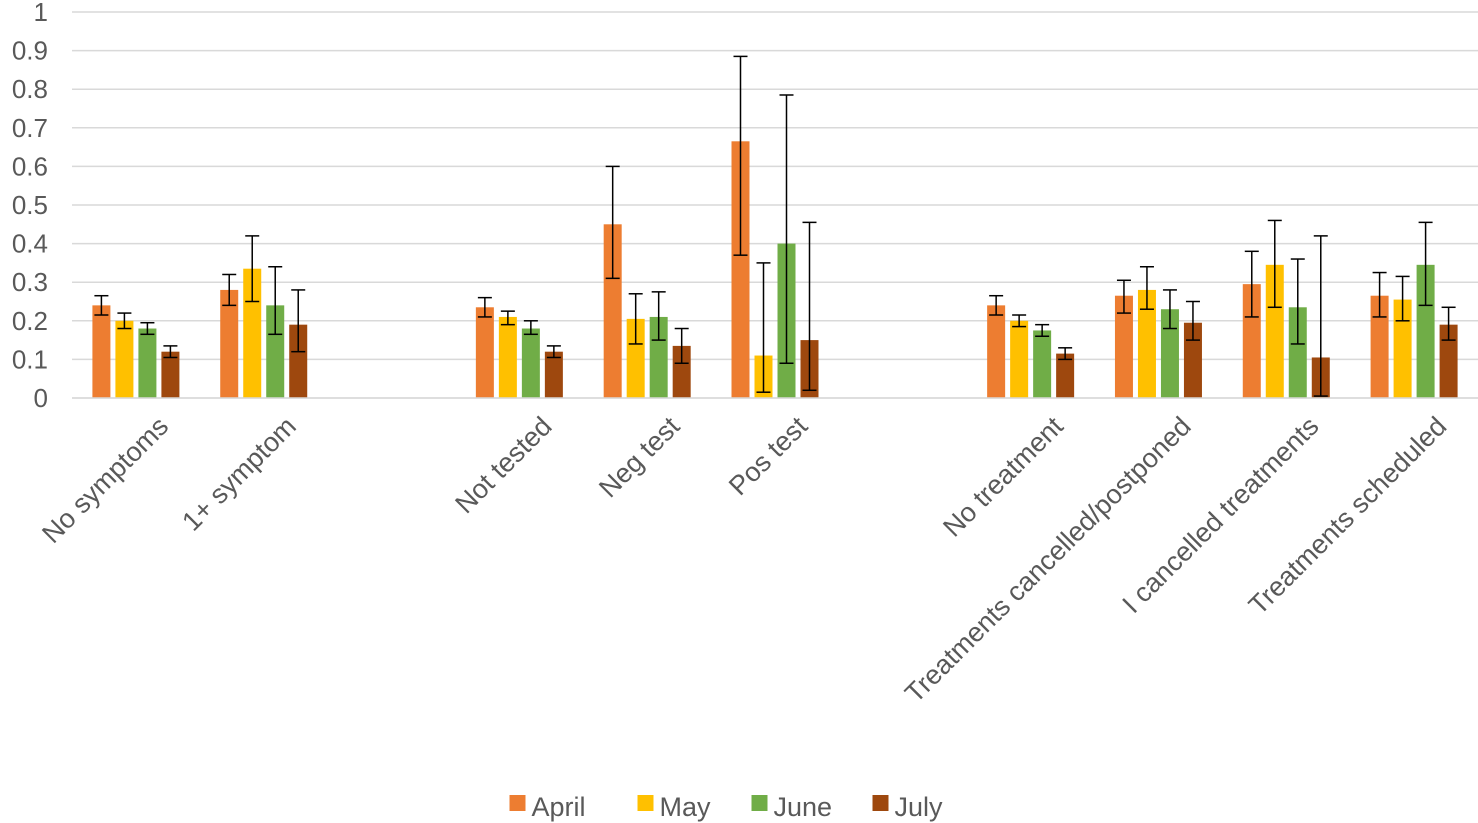 This screenshot has width=1478, height=823. What do you see at coordinates (1003, 477) in the screenshot?
I see `x-tick-label: No treatment` at bounding box center [1003, 477].